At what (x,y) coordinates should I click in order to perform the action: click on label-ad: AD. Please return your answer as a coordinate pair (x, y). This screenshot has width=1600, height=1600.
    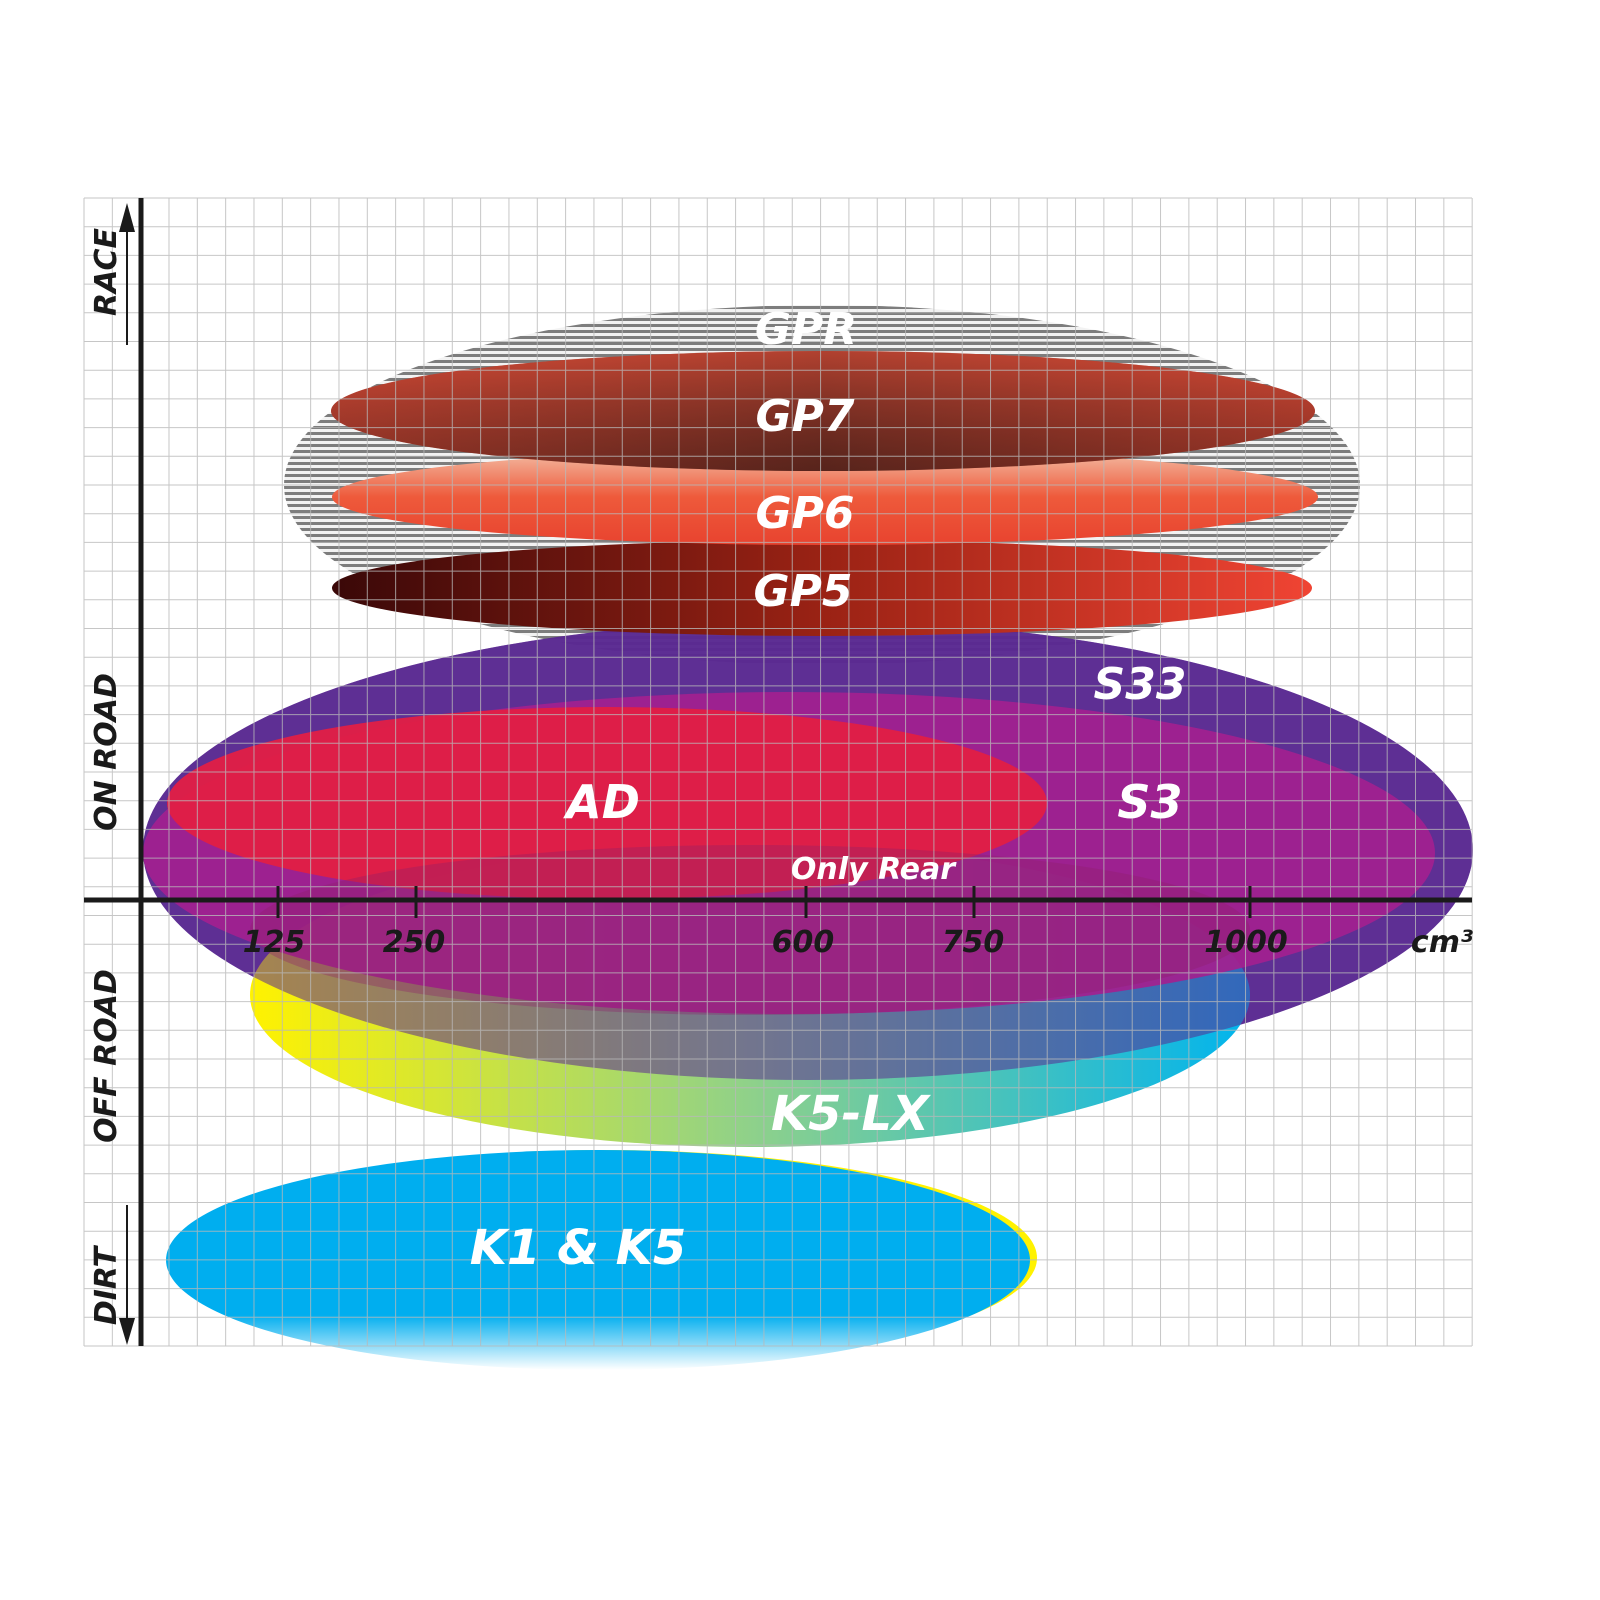
    Looking at the image, I should click on (601, 802).